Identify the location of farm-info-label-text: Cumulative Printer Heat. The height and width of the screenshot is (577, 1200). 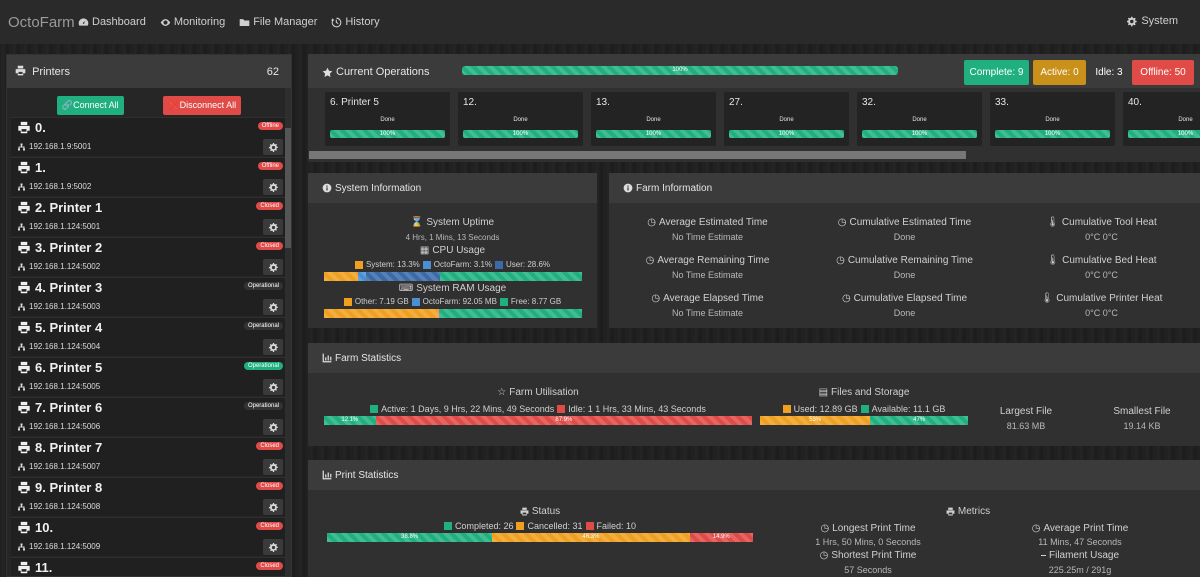
(1109, 298).